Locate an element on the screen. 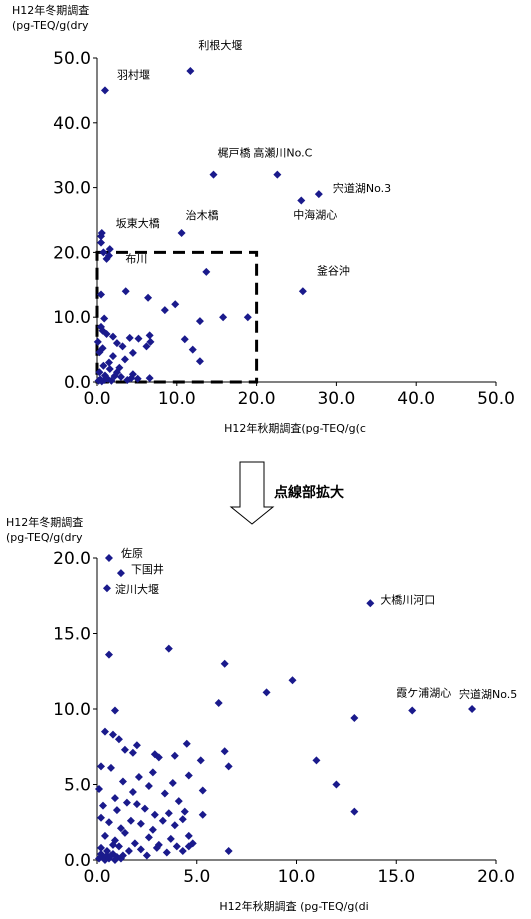 The width and height of the screenshot is (531, 919). x-axis-label: H12年秋期調査(pg-TEQ/g(c is located at coordinates (295, 428).